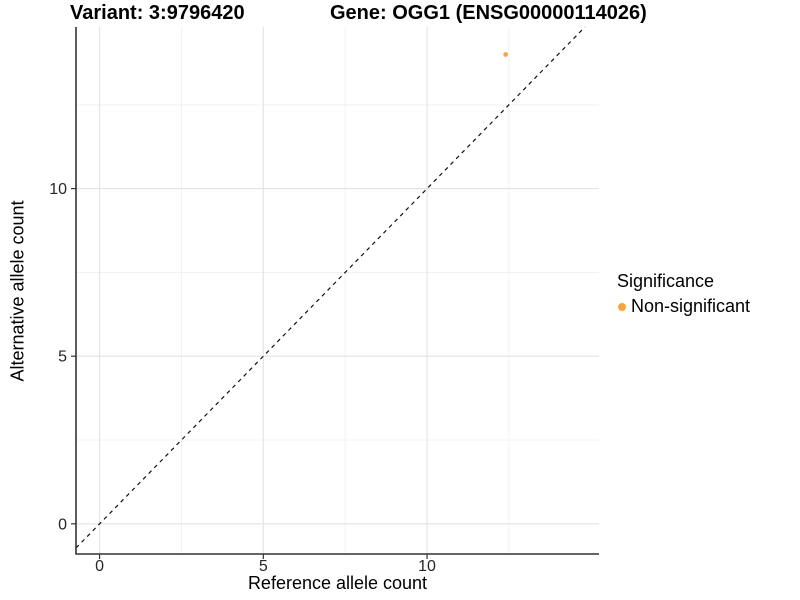 The width and height of the screenshot is (800, 600). I want to click on x-tick-label: 10, so click(427, 566).